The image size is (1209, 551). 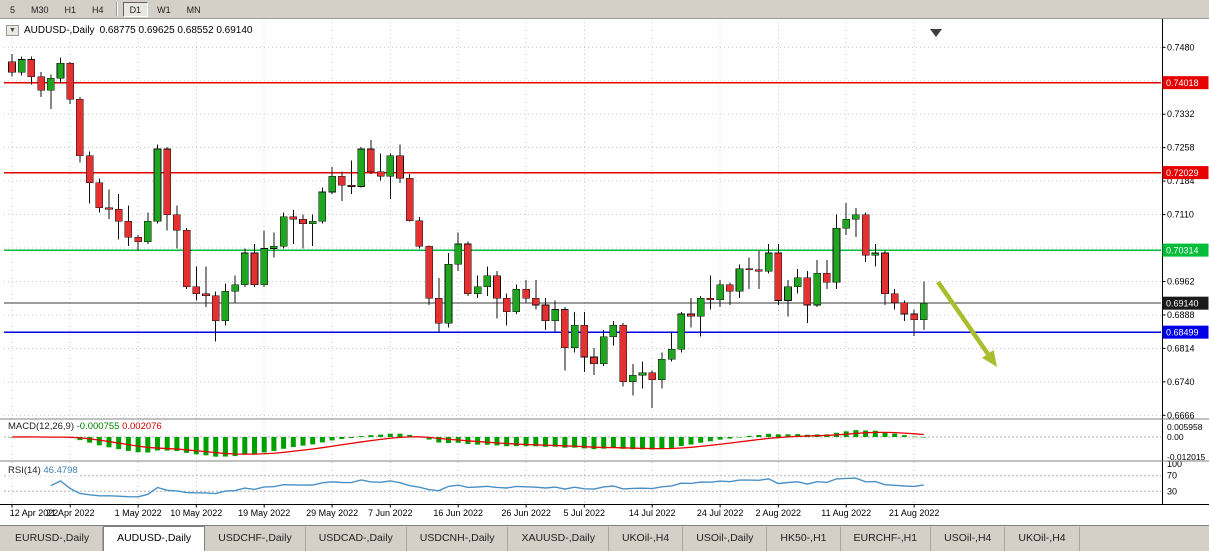 I want to click on chart-tab-usdcnh-daily: USDCNH-,Daily, so click(x=458, y=539).